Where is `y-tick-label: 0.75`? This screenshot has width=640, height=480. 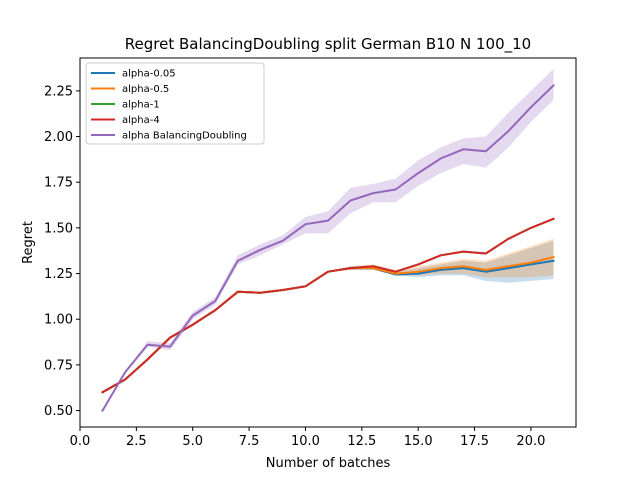 y-tick-label: 0.75 is located at coordinates (58, 365).